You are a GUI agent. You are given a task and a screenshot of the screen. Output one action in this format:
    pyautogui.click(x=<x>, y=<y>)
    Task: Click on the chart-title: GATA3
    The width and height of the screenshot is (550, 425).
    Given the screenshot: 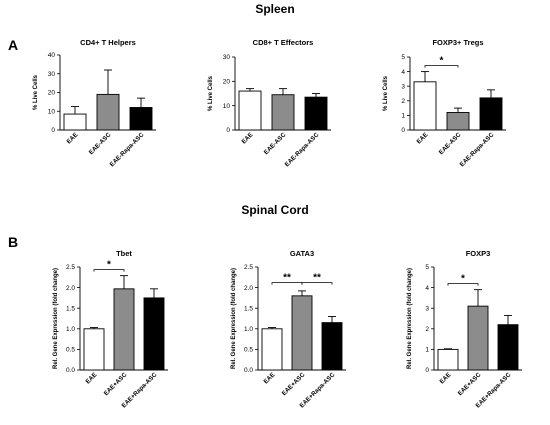 What is the action you would take?
    pyautogui.click(x=302, y=253)
    